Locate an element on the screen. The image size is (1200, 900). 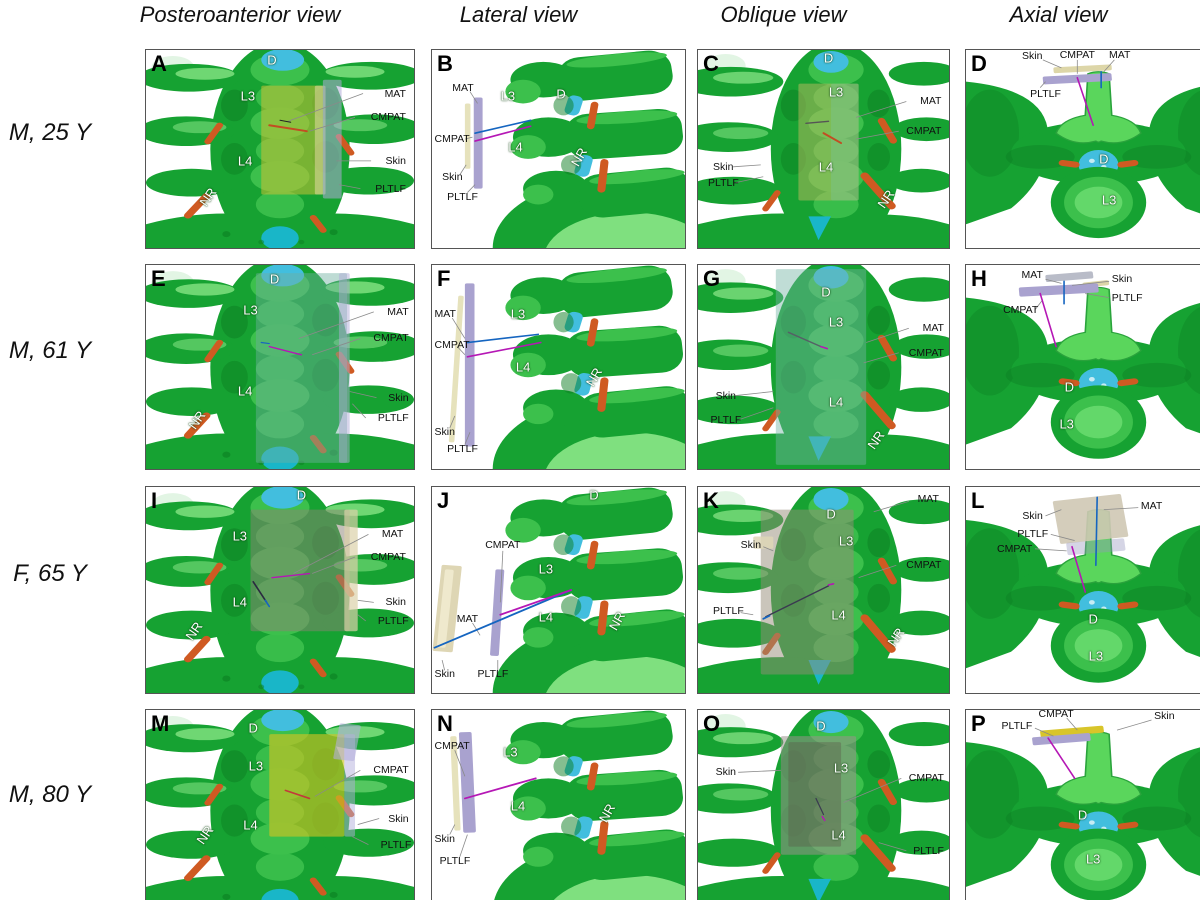
panel-c: C D L3 L4 NR MAT CMPAT Skin PLTLF is located at coordinates (823, 149).